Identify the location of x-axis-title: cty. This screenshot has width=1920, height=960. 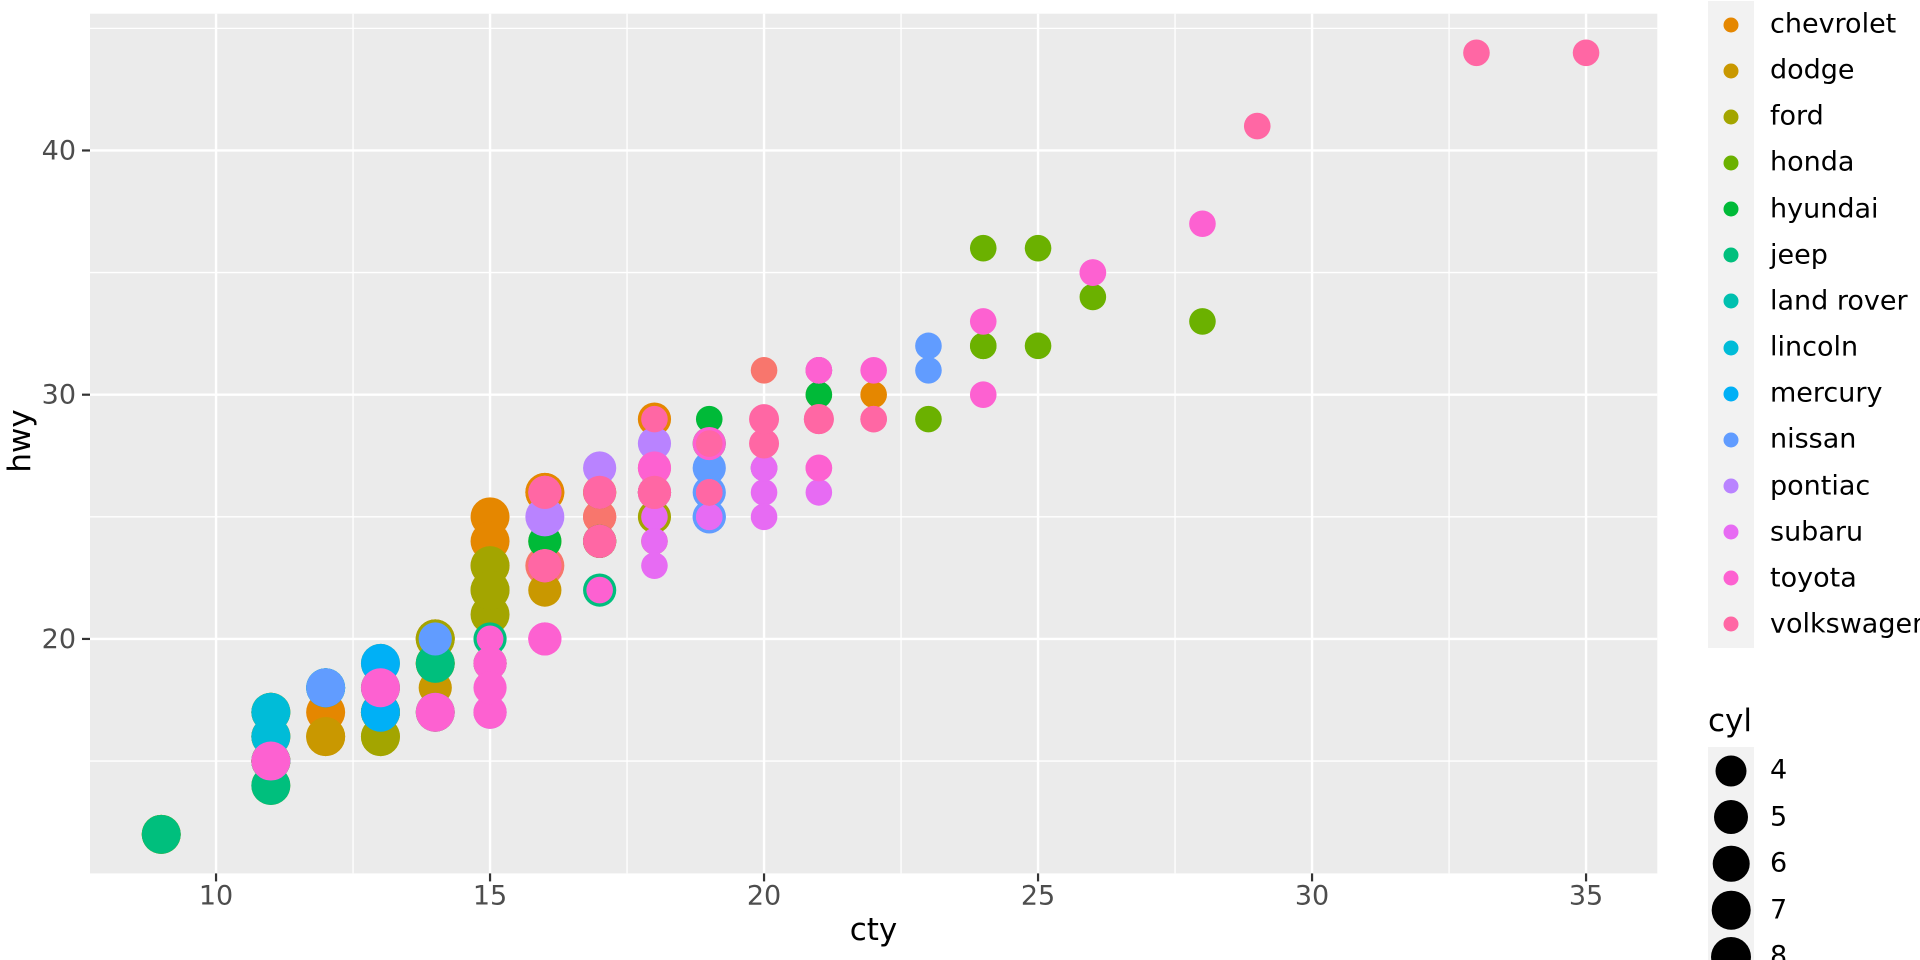
(874, 930).